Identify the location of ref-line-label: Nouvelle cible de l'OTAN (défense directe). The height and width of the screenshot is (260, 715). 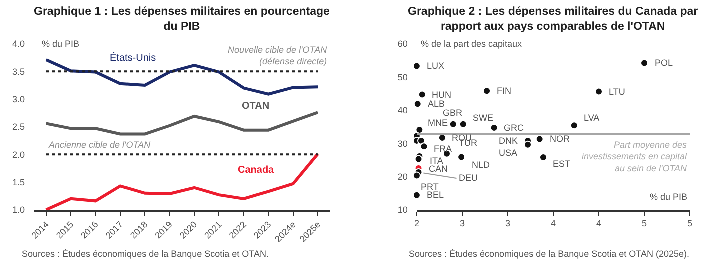
(278, 56).